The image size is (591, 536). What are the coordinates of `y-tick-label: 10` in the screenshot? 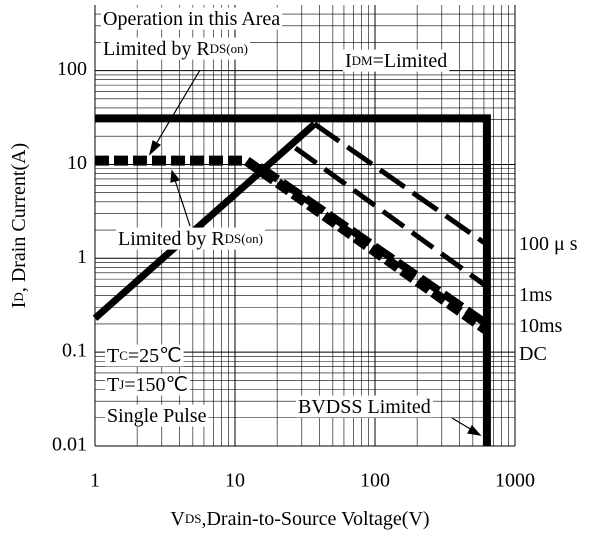 It's located at (77, 163).